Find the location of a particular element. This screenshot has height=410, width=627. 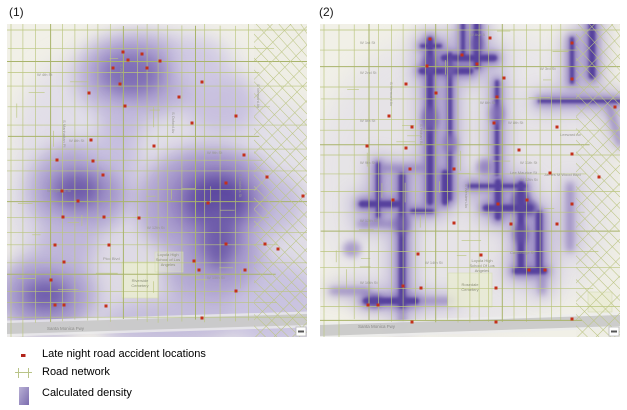

svg-text: Rosedale is located at coordinates (471, 284).